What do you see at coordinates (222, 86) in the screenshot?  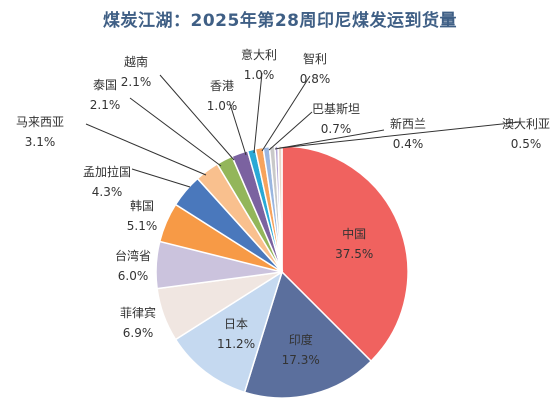 I see `slice-name-label-10: 香港` at bounding box center [222, 86].